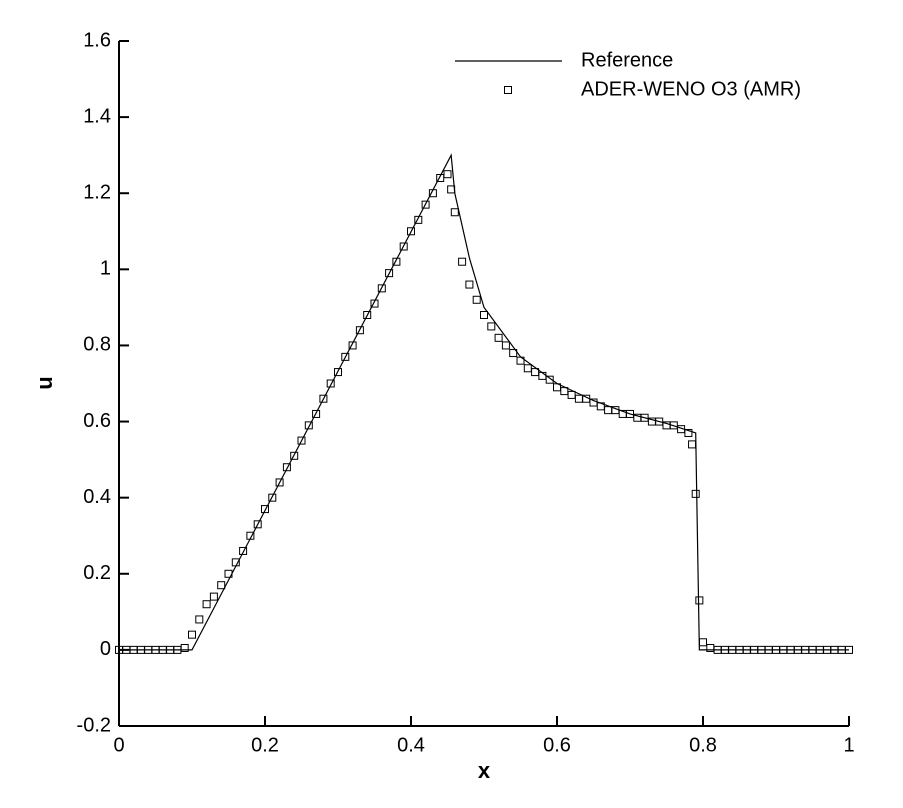 Image resolution: width=903 pixels, height=808 pixels. What do you see at coordinates (97, 116) in the screenshot?
I see `y-tick-label: 1.4` at bounding box center [97, 116].